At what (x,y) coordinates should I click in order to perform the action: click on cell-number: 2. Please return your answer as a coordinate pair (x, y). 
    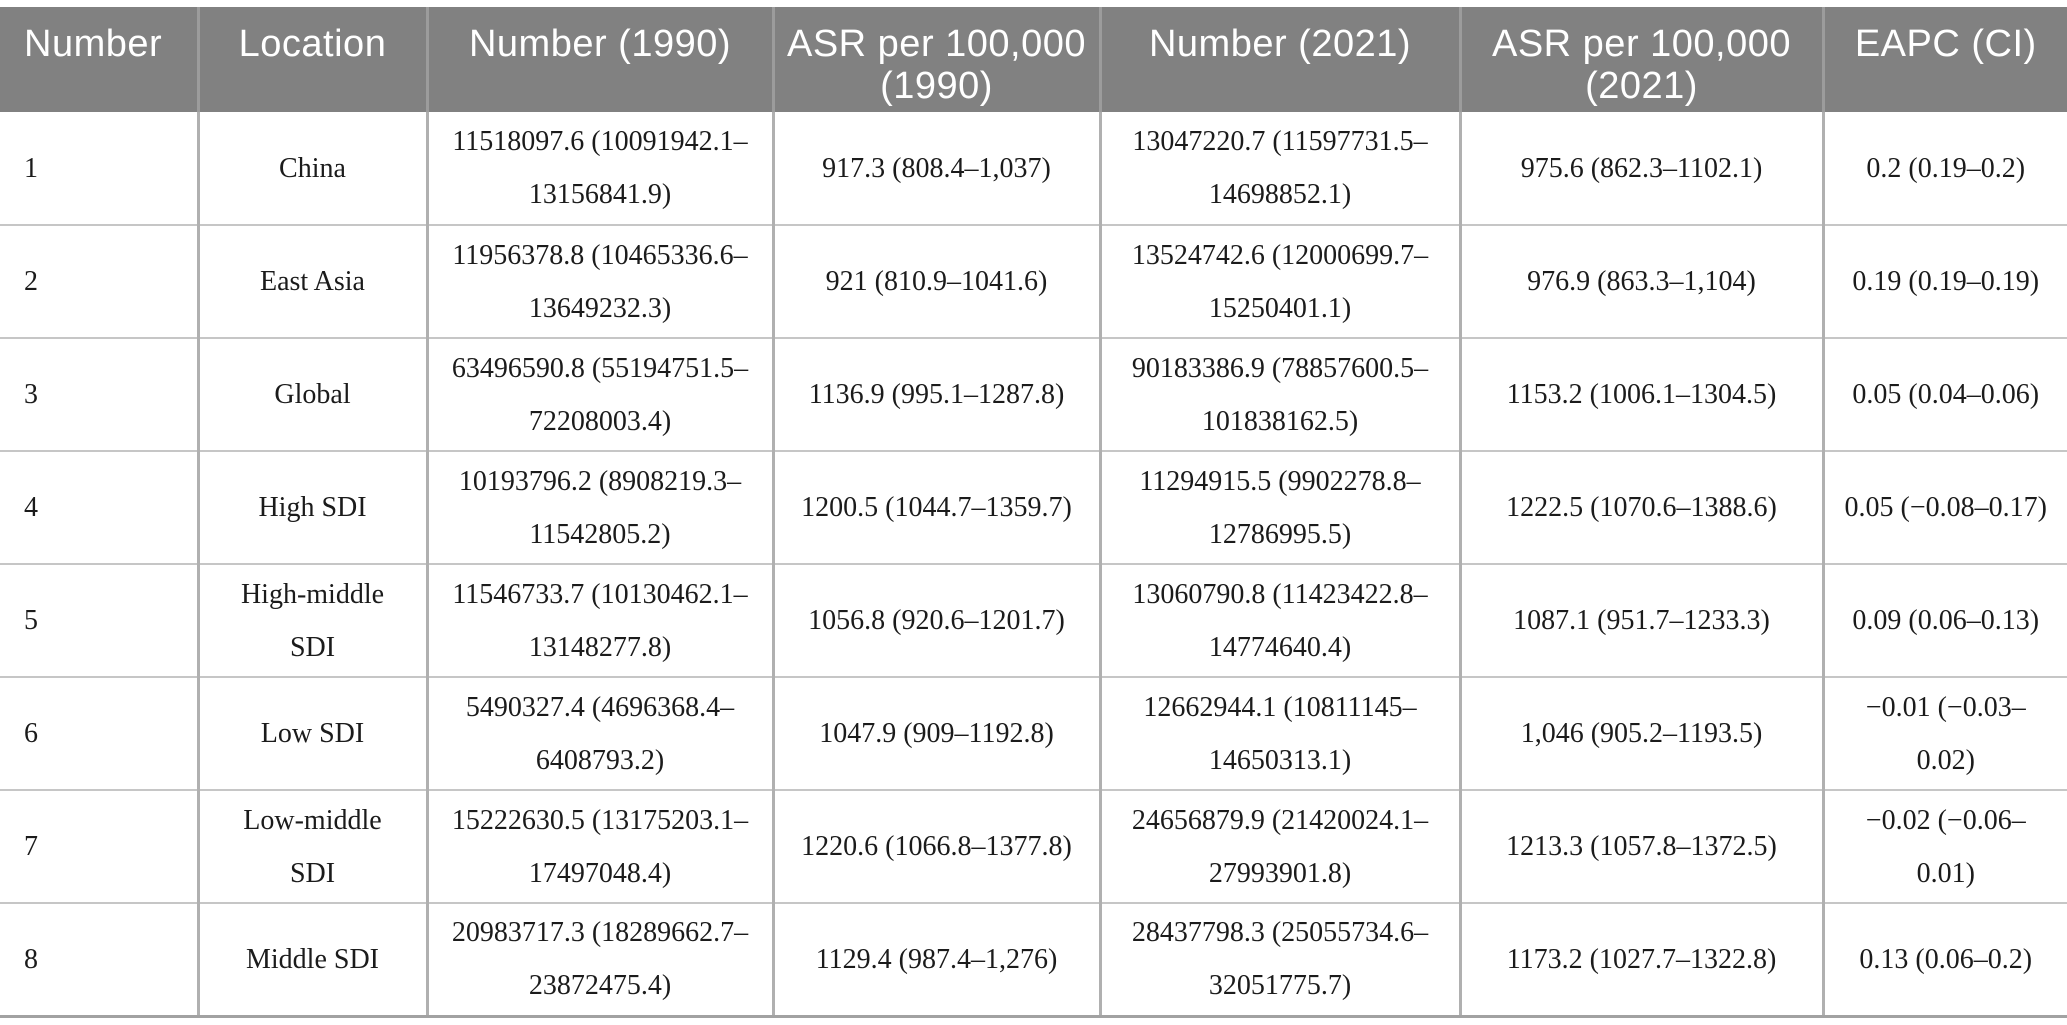
    Looking at the image, I should click on (99, 281).